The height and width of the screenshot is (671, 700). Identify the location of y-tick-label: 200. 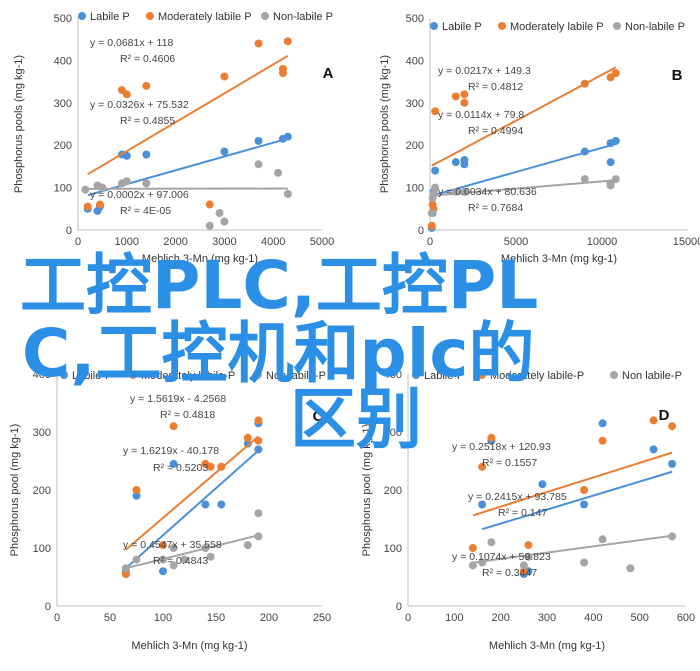
(63, 146).